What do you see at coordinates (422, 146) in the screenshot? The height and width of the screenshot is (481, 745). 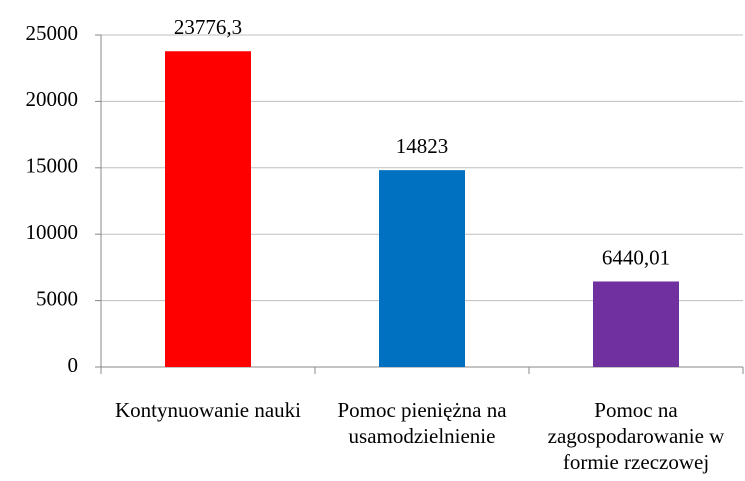 I see `value-label: 14823` at bounding box center [422, 146].